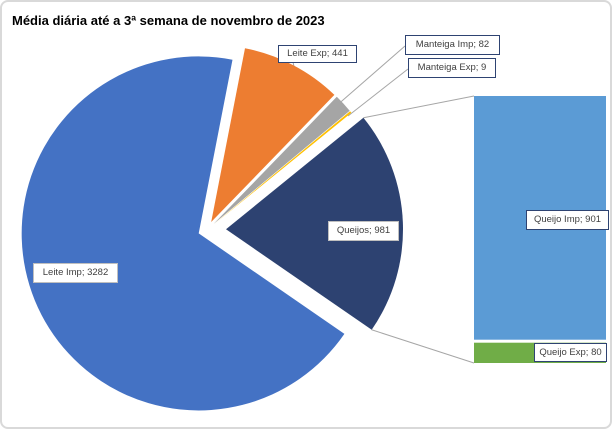 This screenshot has height=429, width=612. I want to click on data-label-queijo-imp: Queijo Imp; 901, so click(567, 220).